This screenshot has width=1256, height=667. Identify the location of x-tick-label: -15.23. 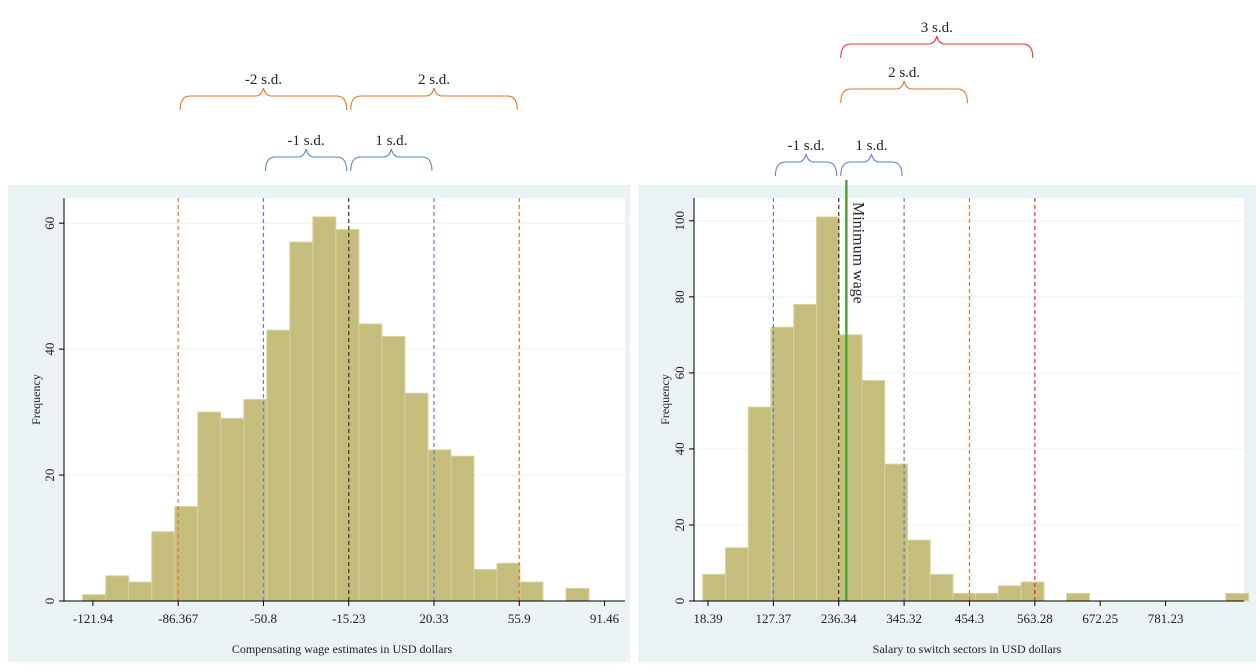
(349, 618).